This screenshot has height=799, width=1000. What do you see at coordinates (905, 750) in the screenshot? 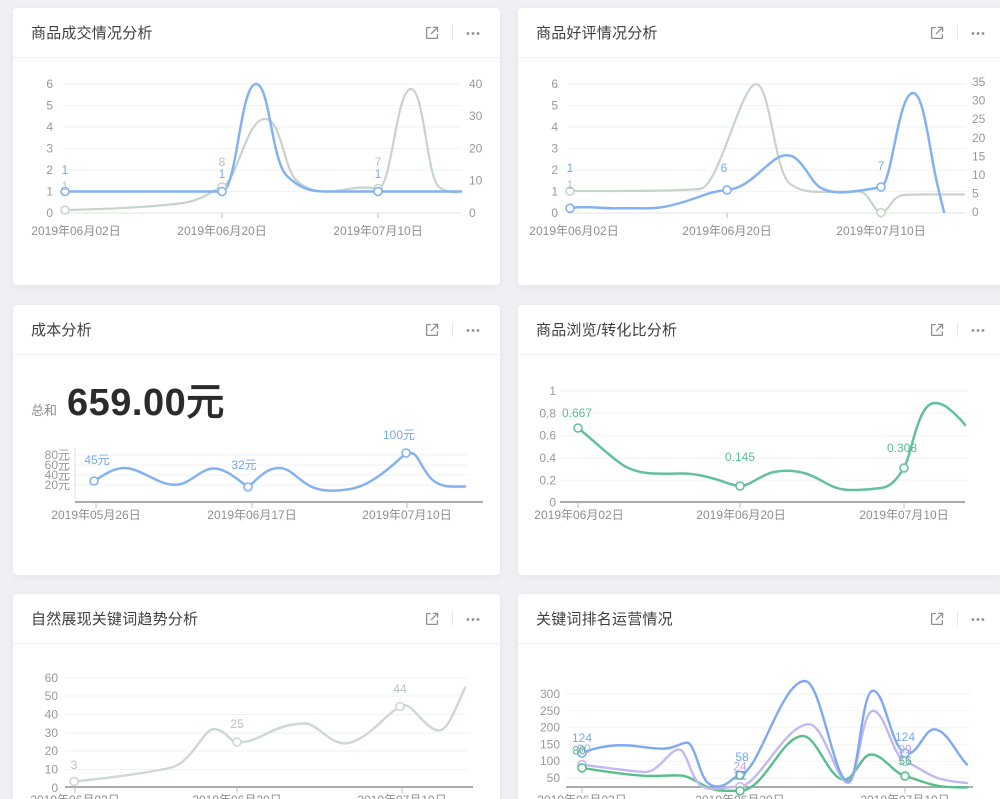
I see `svg-text: 99` at bounding box center [905, 750].